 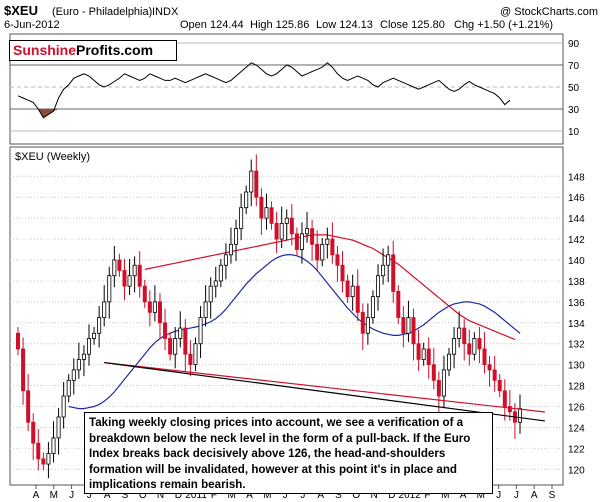 I want to click on rsi-tick-label: 90, so click(x=574, y=44).